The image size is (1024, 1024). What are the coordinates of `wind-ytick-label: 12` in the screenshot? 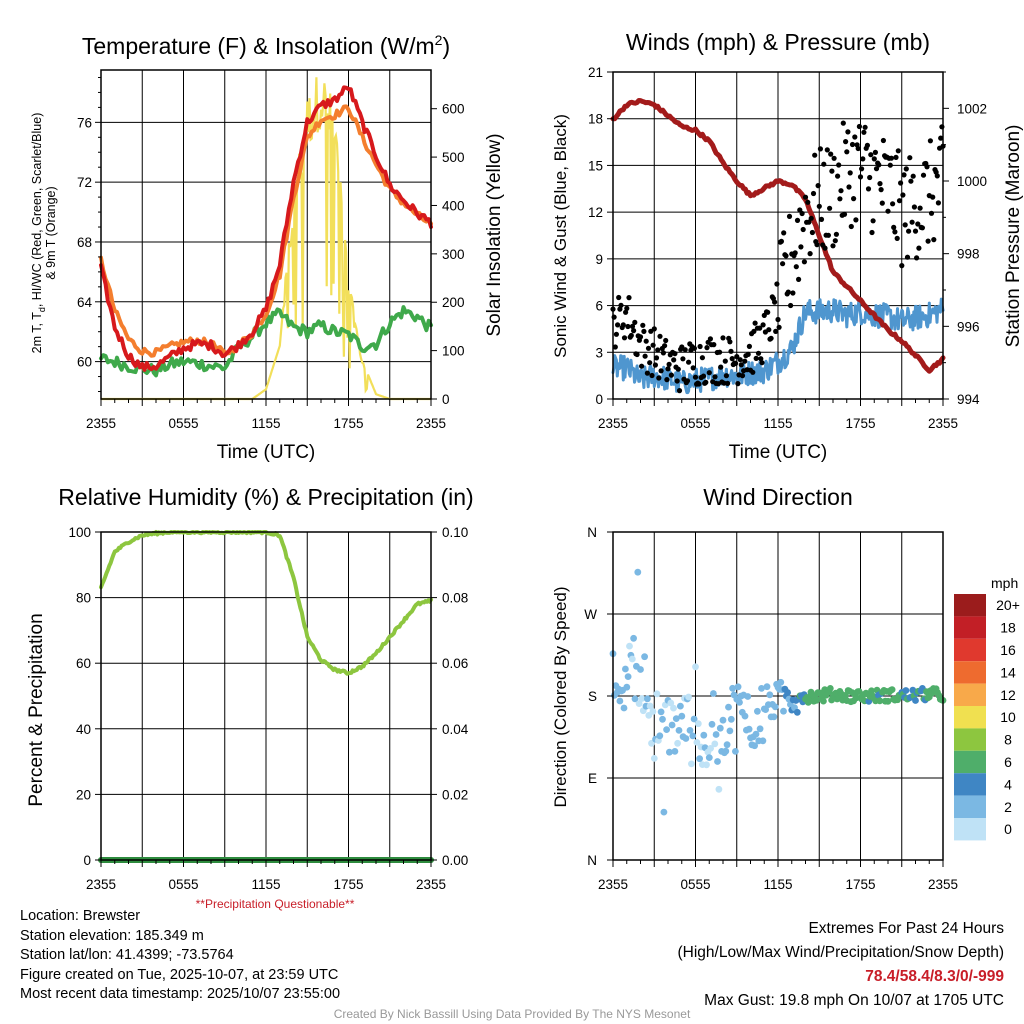 It's located at (595, 212).